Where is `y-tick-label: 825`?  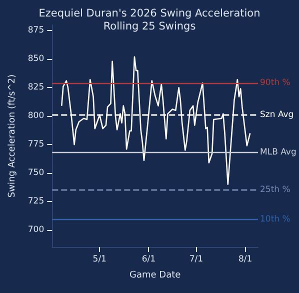 y-tick-label: 825 is located at coordinates (36, 87).